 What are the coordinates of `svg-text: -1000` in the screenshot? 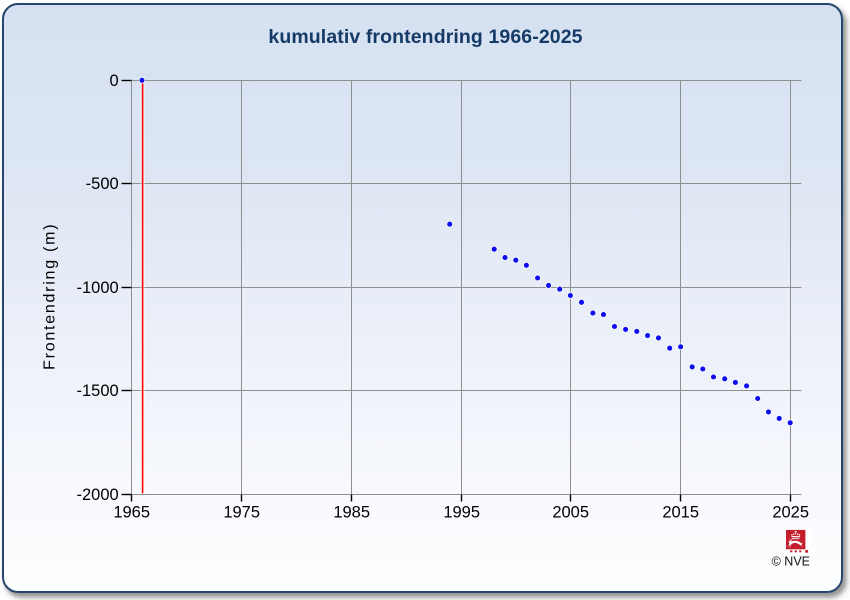 It's located at (97, 288).